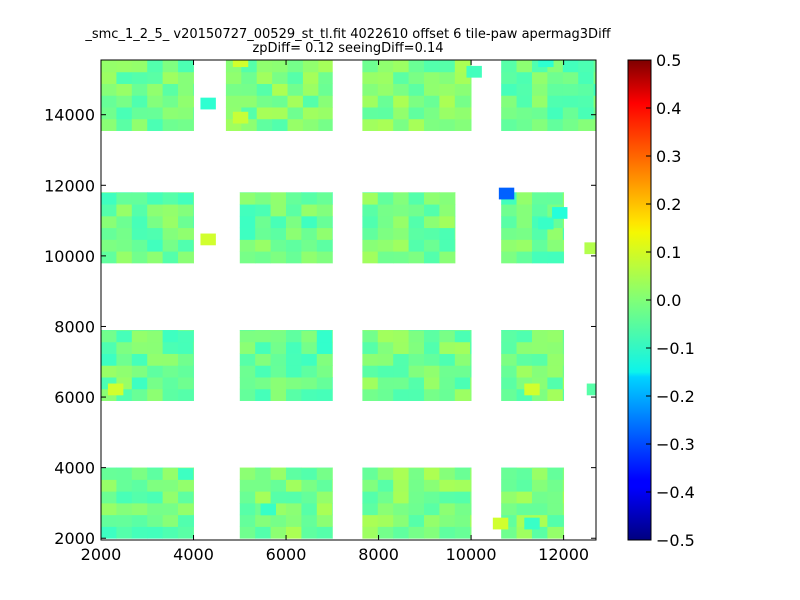 The image size is (800, 600). What do you see at coordinates (563, 554) in the screenshot?
I see `x-tick-label: 12000` at bounding box center [563, 554].